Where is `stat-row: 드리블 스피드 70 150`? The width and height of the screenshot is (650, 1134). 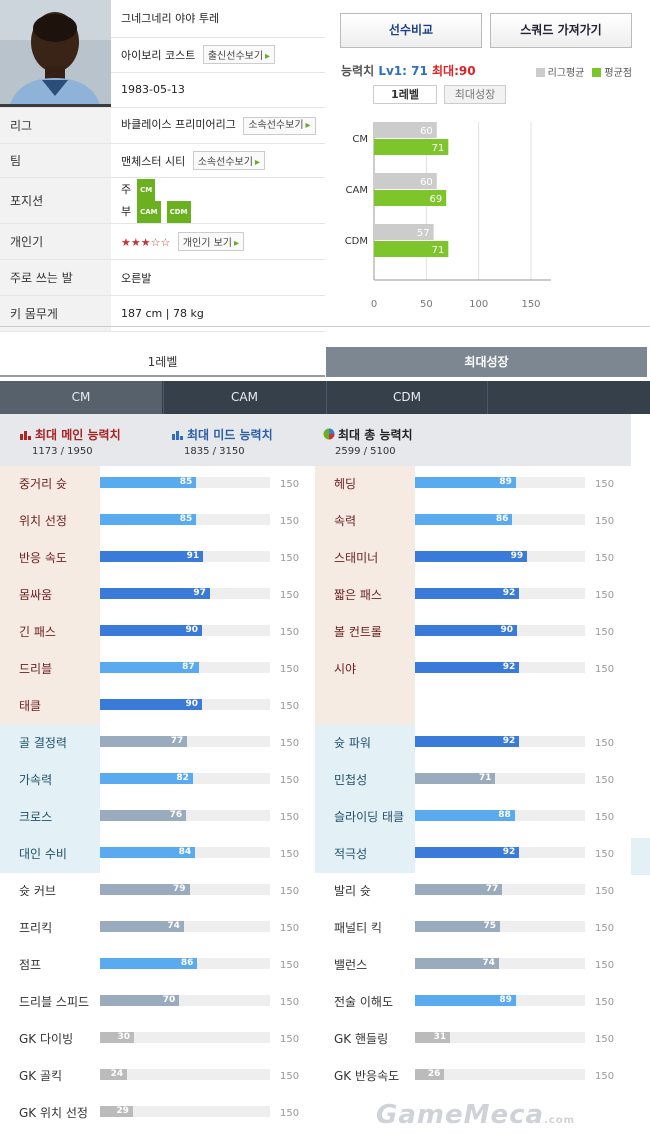
stat-row: 드리블 스피드 70 150 is located at coordinates (157, 1002).